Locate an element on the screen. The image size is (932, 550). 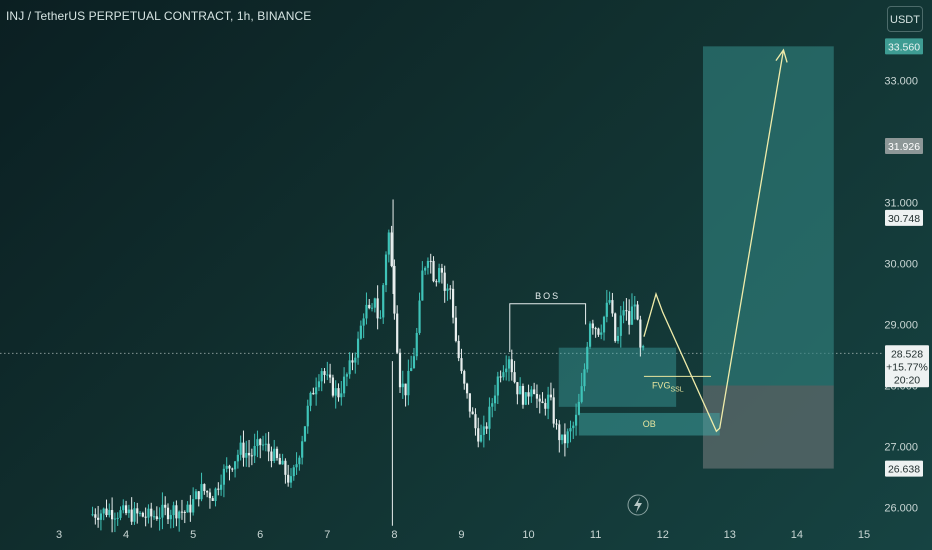
lightning-icon is located at coordinates (638, 505).